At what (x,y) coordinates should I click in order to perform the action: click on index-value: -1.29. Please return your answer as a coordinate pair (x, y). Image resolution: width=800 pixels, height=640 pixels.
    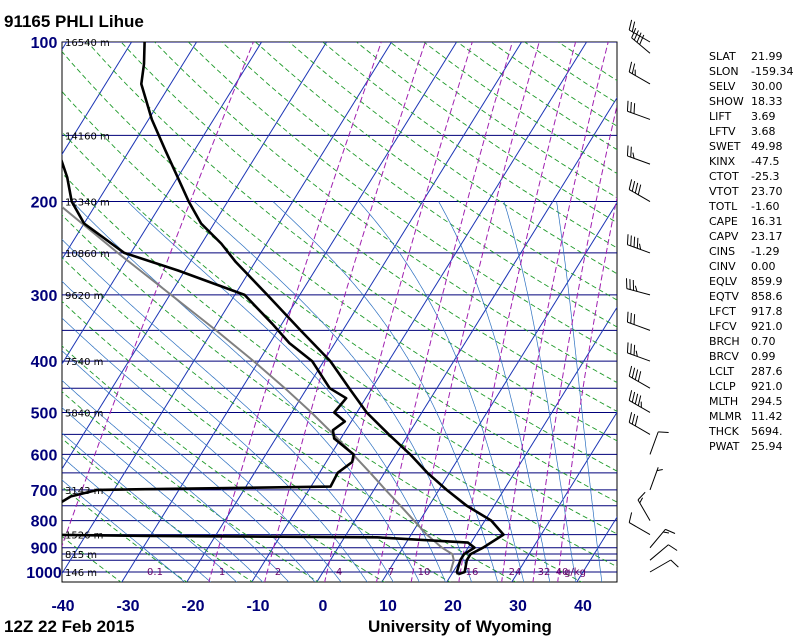
    Looking at the image, I should click on (765, 251).